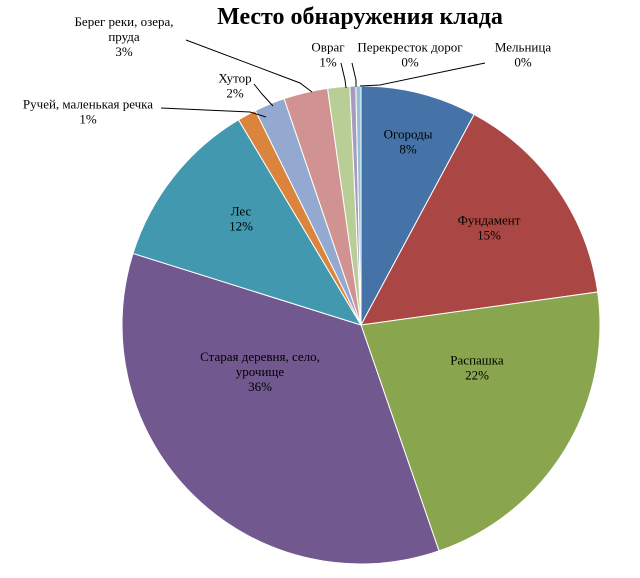  What do you see at coordinates (123, 36) in the screenshot?
I see `slice-label-7: Берег реки, озера, пруда 3%` at bounding box center [123, 36].